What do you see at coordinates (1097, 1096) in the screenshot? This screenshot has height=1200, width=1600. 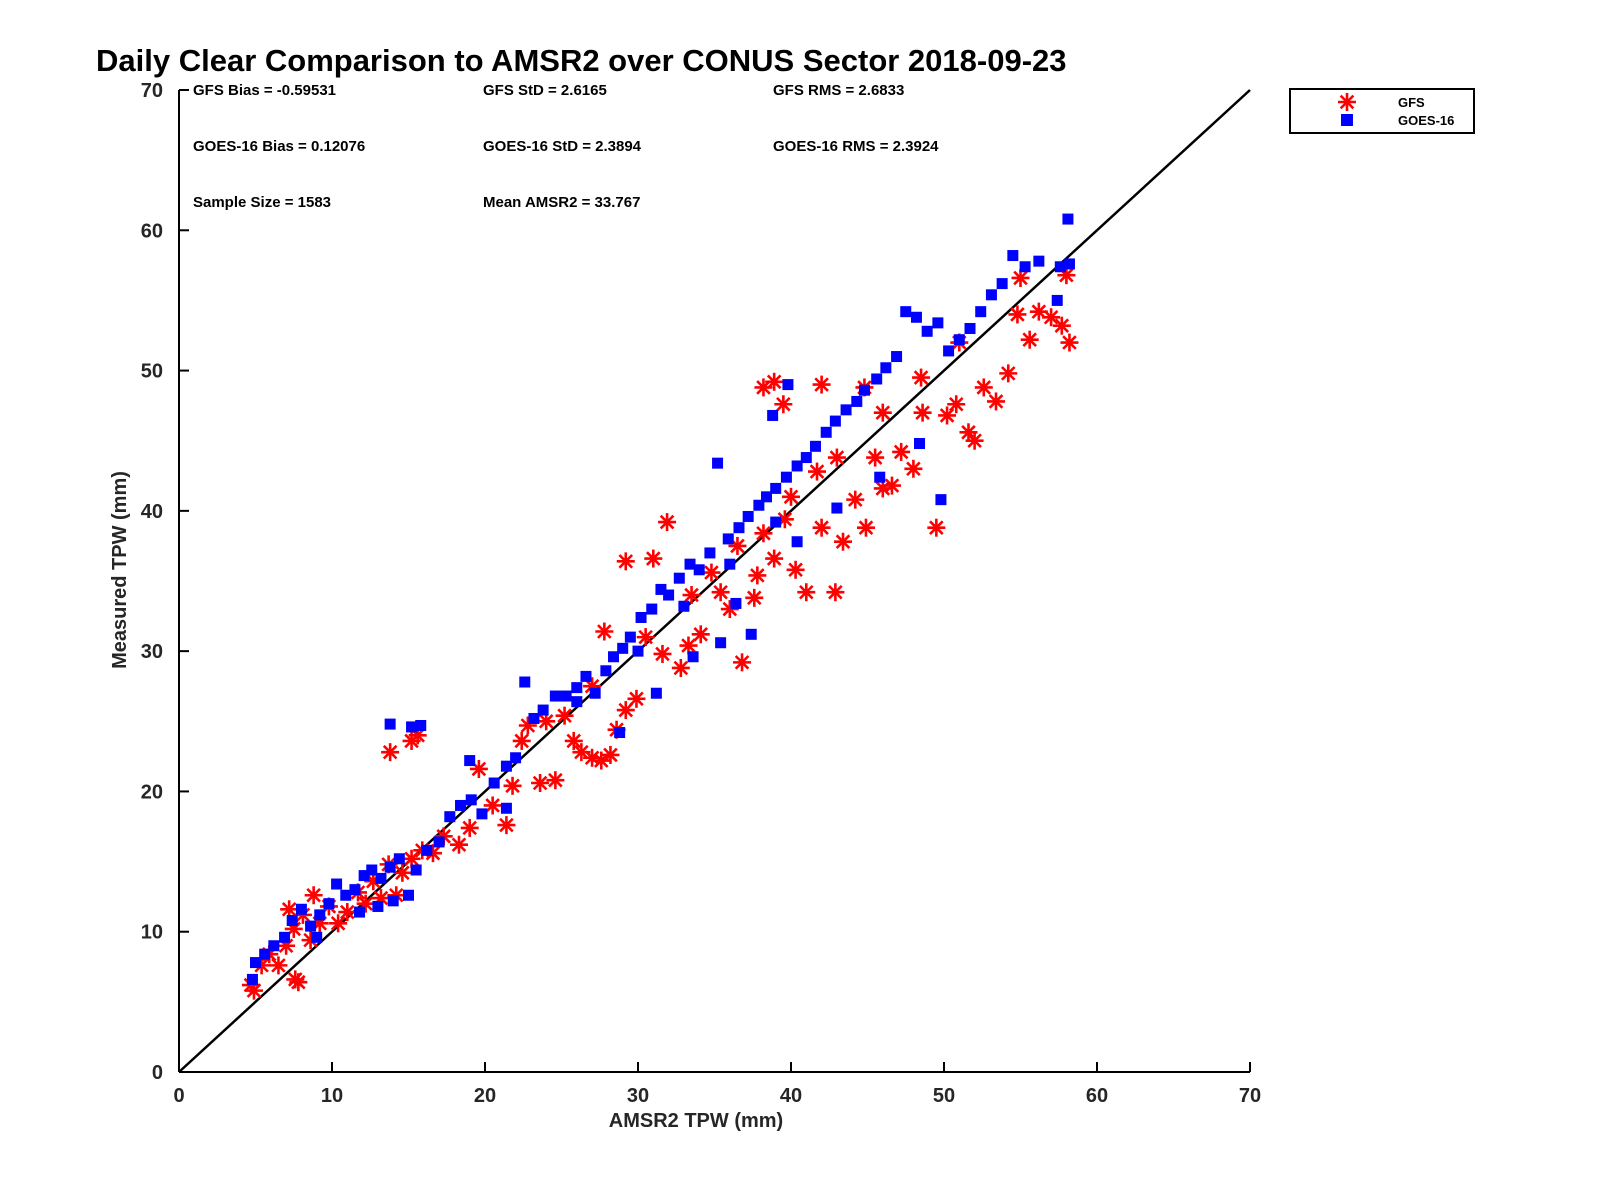 I see `x-tick-label: 60` at bounding box center [1097, 1096].